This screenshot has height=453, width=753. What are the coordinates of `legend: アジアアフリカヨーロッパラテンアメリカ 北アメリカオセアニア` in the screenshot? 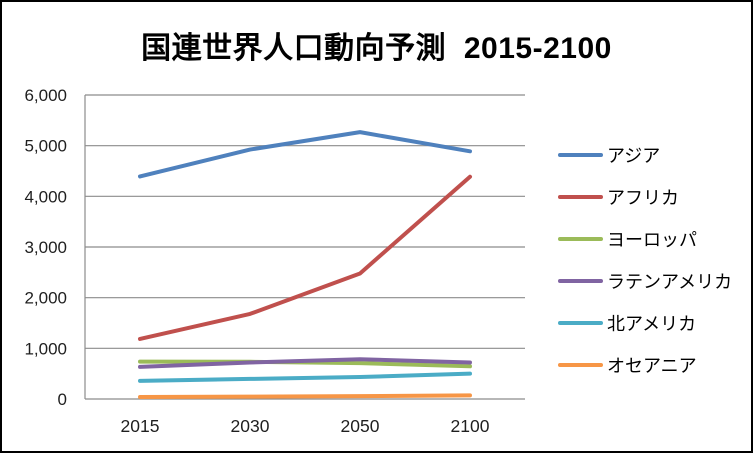 It's located at (645, 260).